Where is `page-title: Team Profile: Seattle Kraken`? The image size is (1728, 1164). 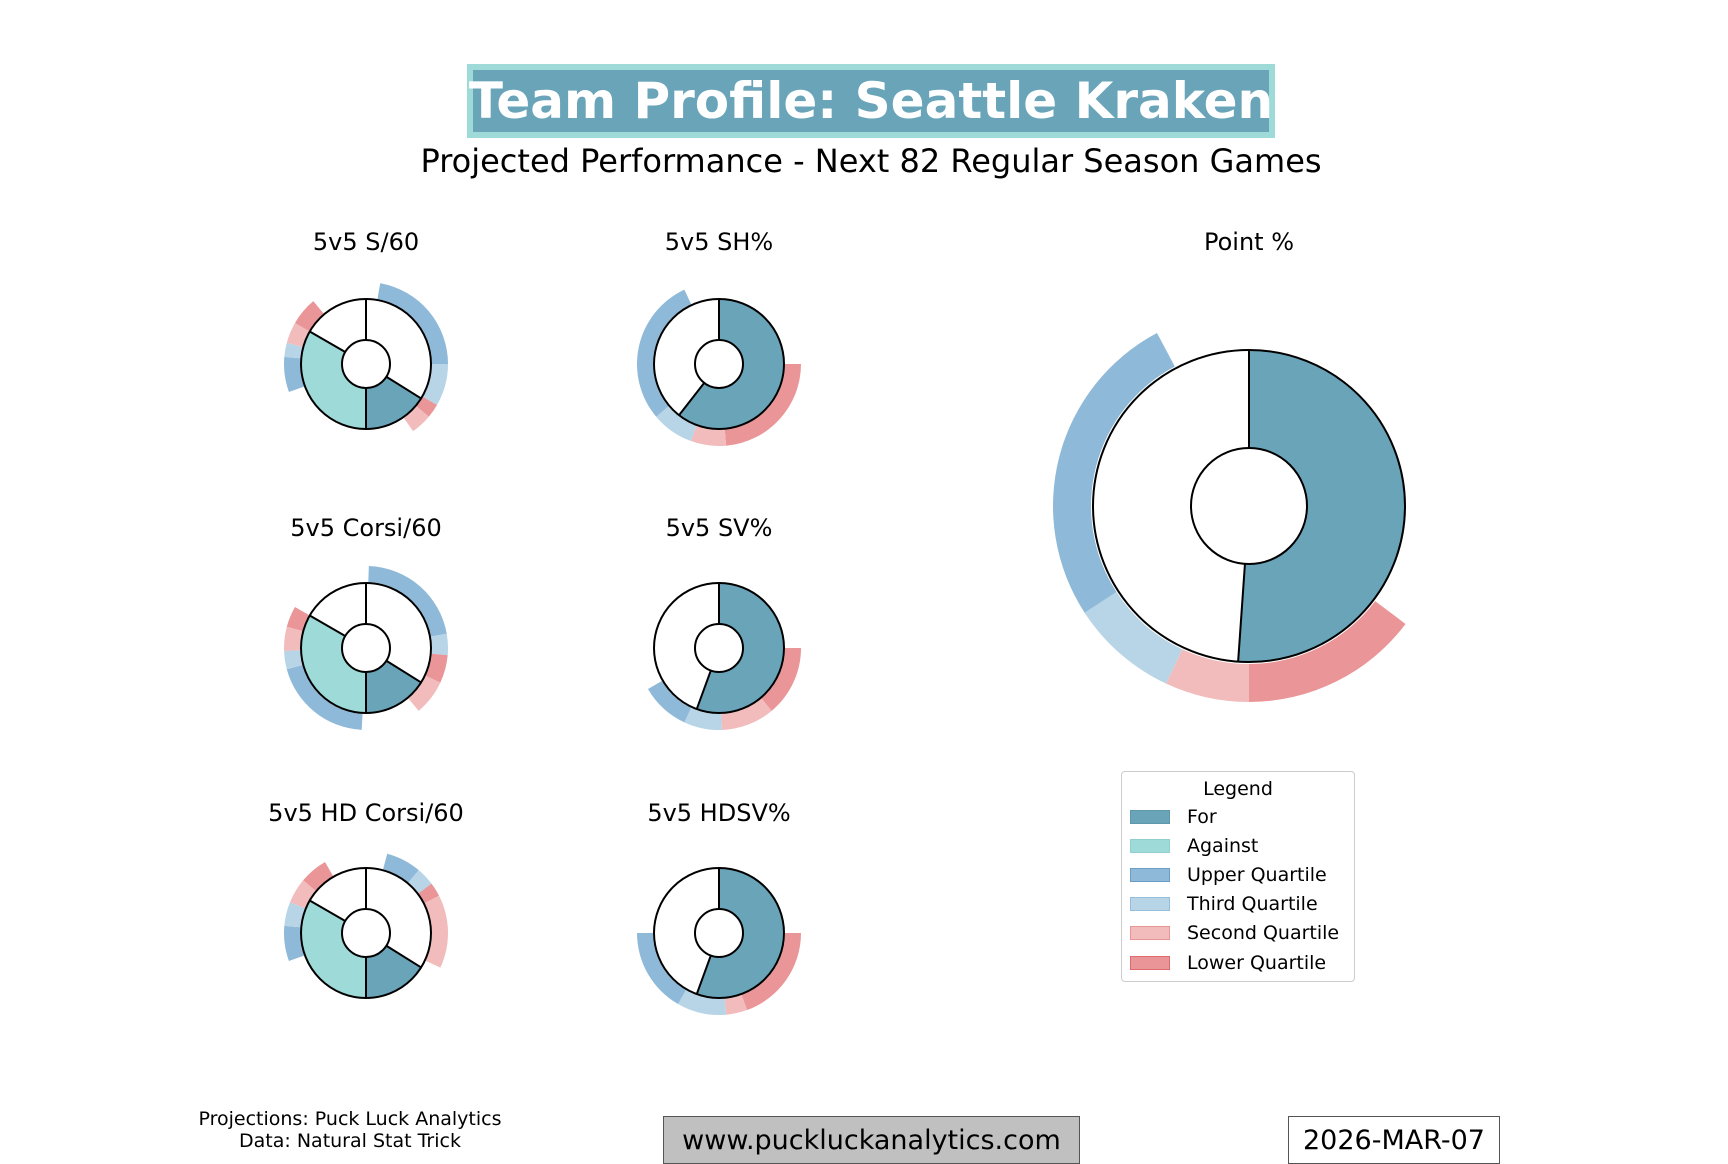
page-title: Team Profile: Seattle Kraken is located at coordinates (871, 101).